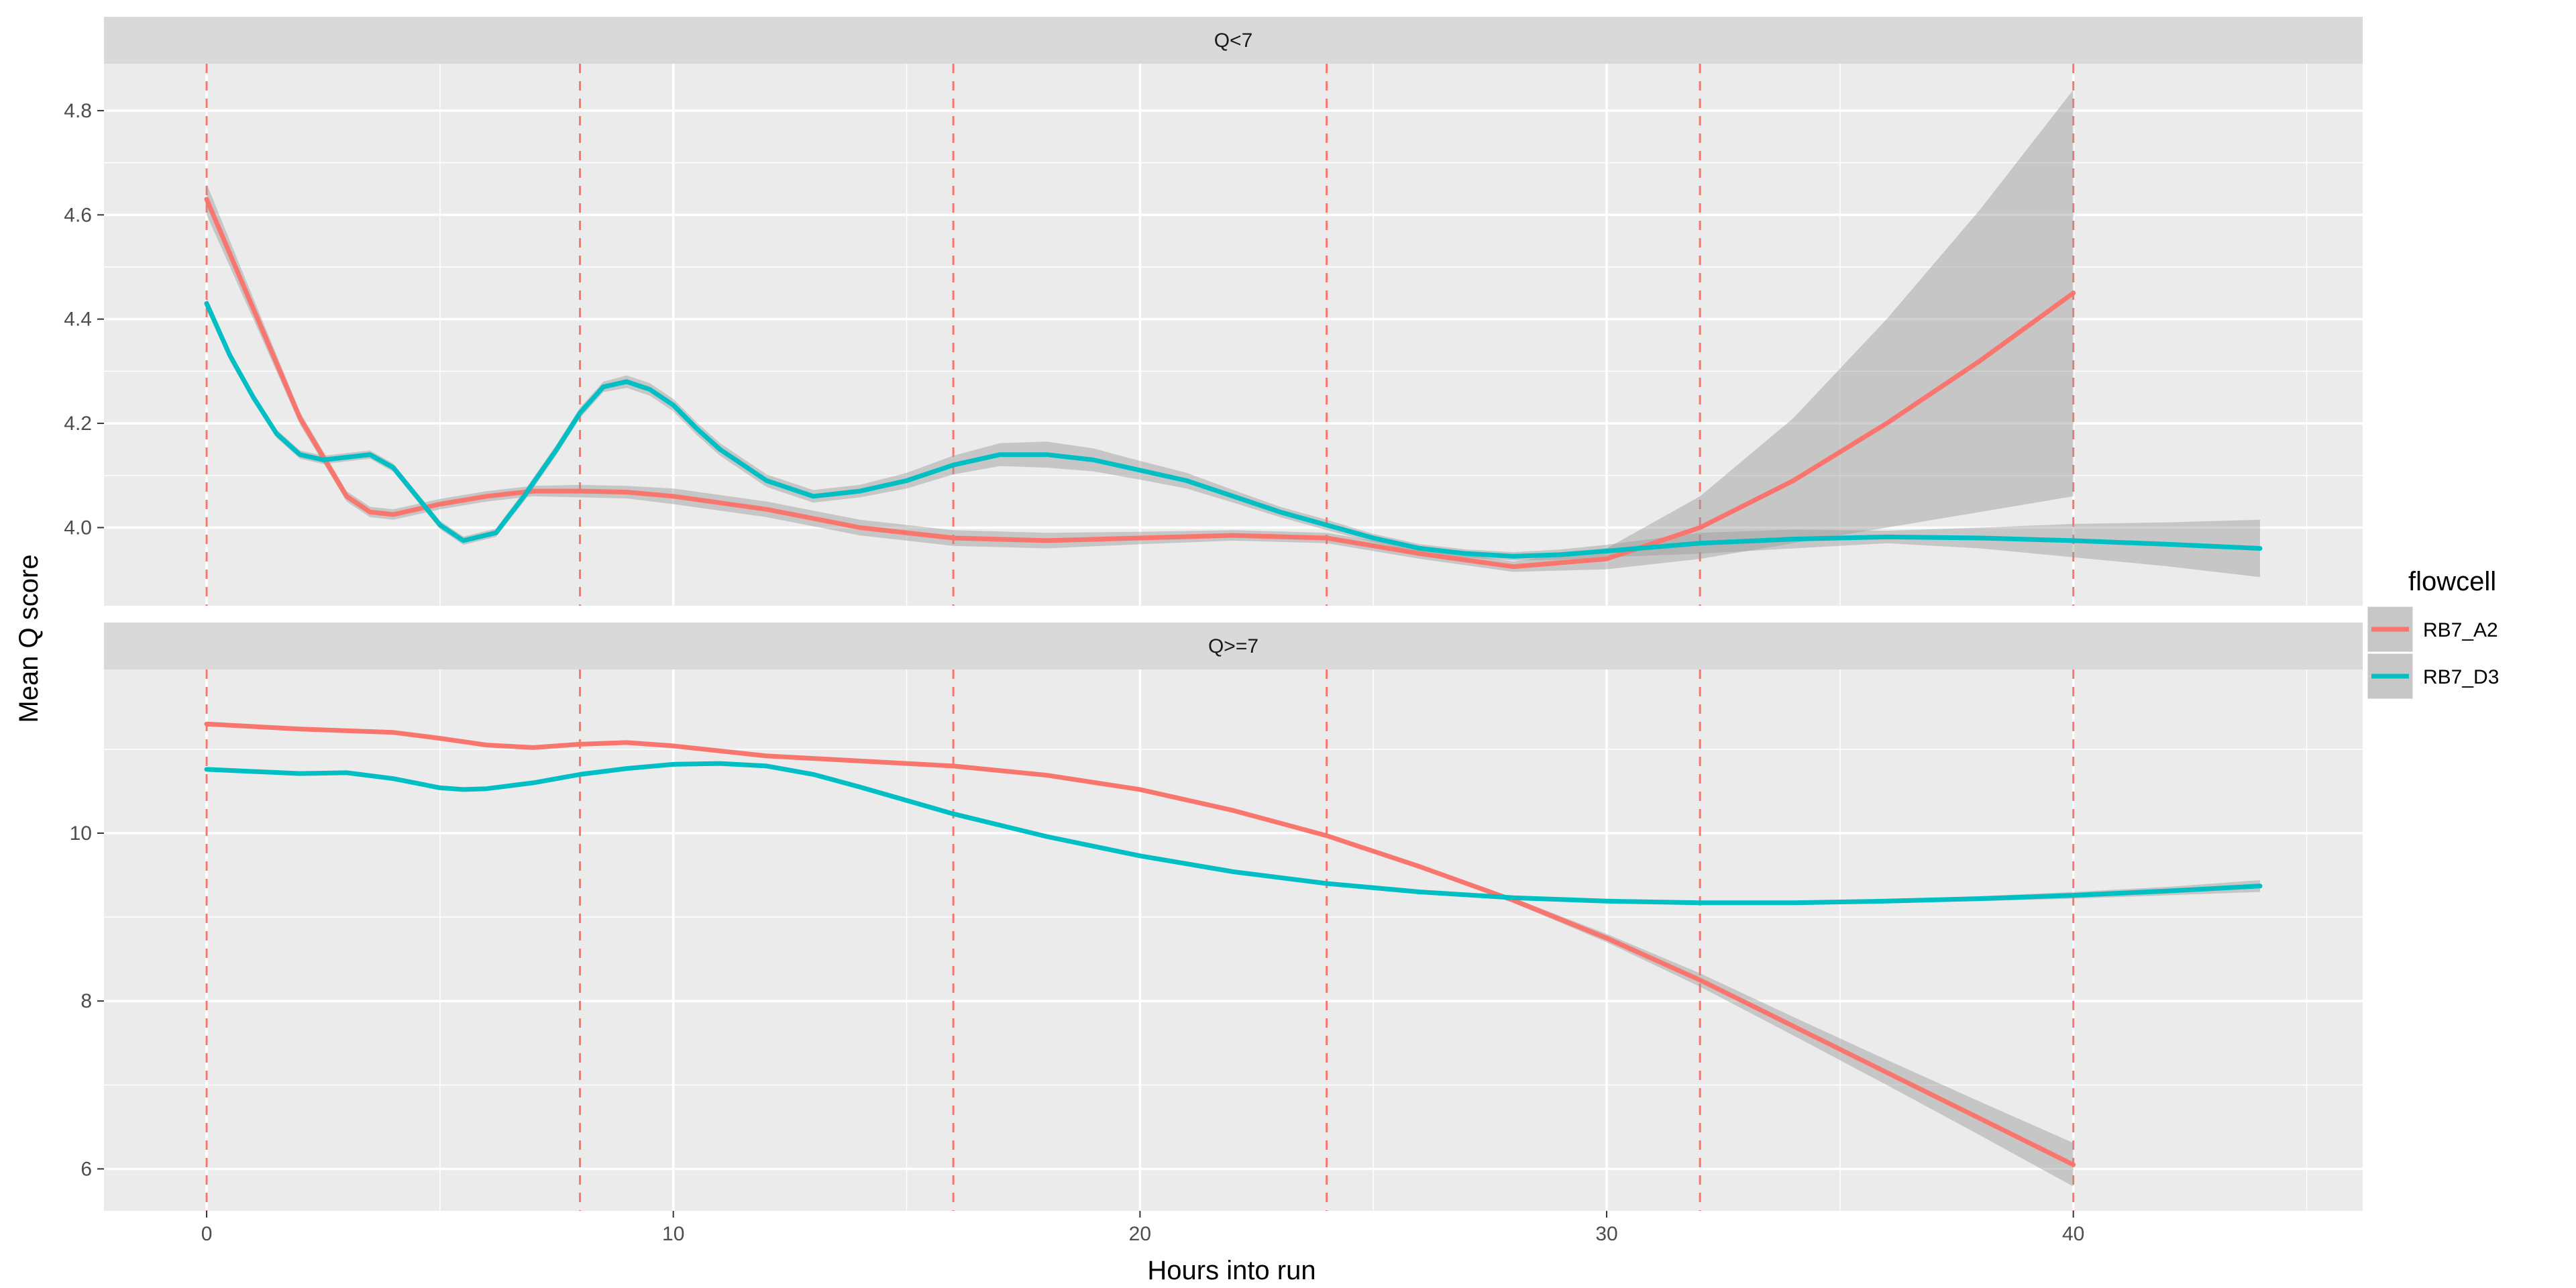 Image resolution: width=2576 pixels, height=1288 pixels. Describe the element at coordinates (1231, 1270) in the screenshot. I see `x-axis-title: Hours into run` at that location.